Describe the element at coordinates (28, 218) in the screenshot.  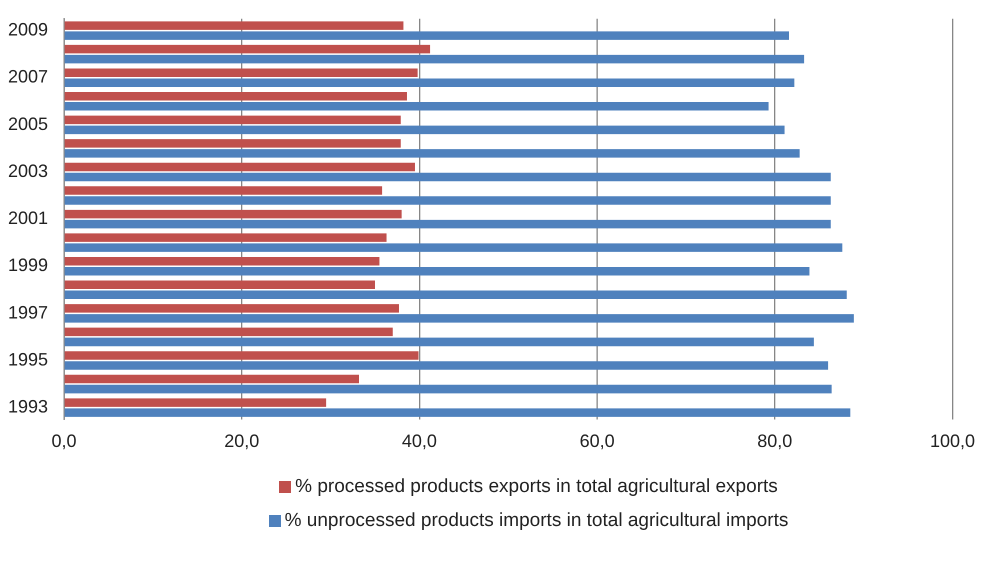
I see `y-tick-label: 2001` at that location.